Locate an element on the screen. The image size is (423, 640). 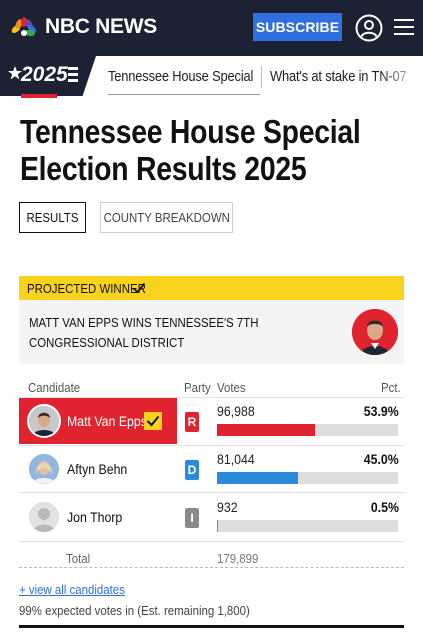
header-votes: Votes is located at coordinates (231, 387).